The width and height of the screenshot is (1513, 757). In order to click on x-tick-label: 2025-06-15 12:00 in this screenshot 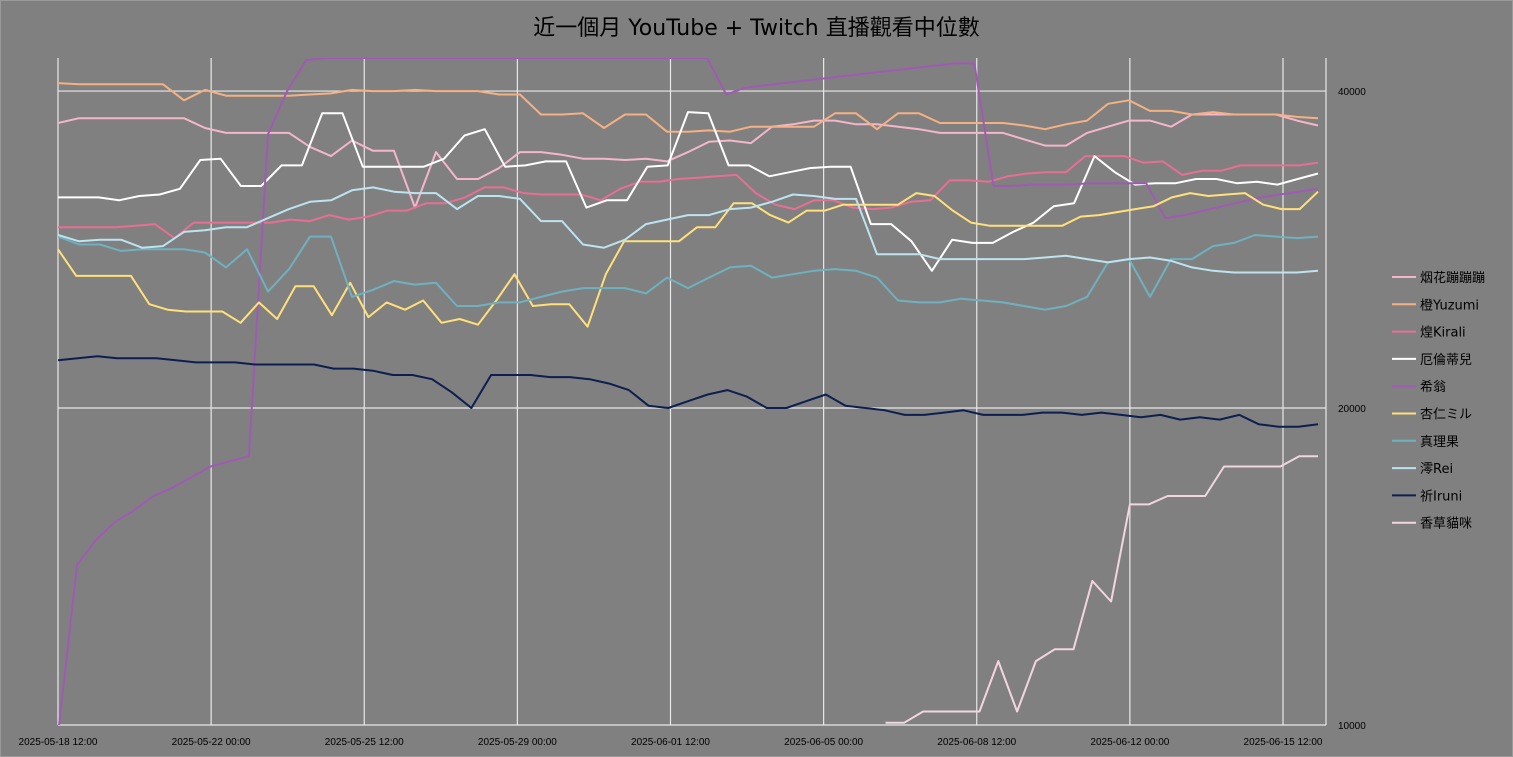, I will do `click(1283, 742)`.